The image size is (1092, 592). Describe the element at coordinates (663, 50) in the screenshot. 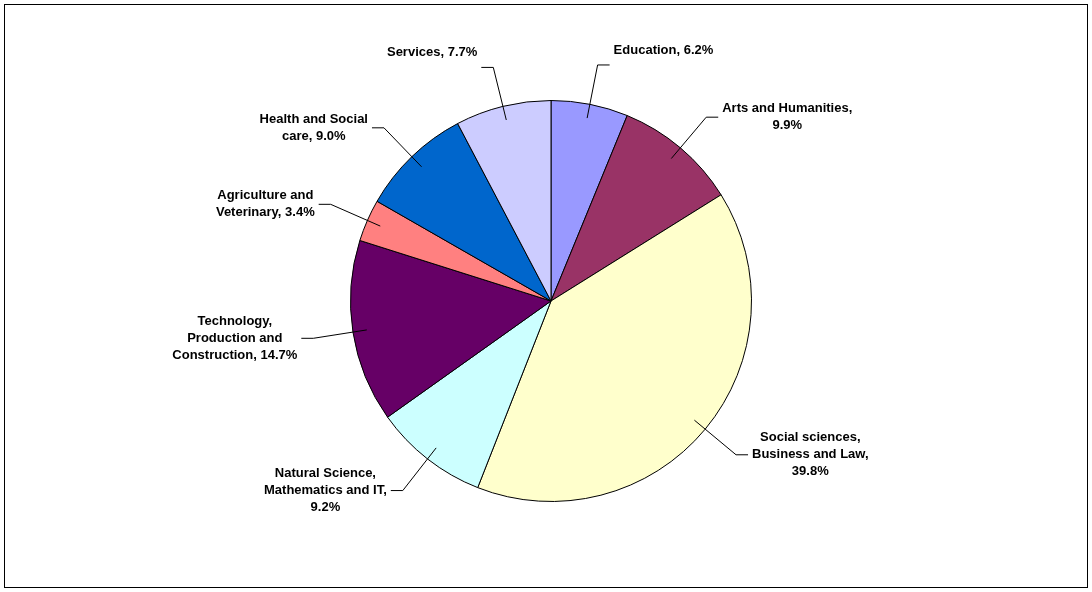

I see `slice-label: Education, 6.2%` at that location.